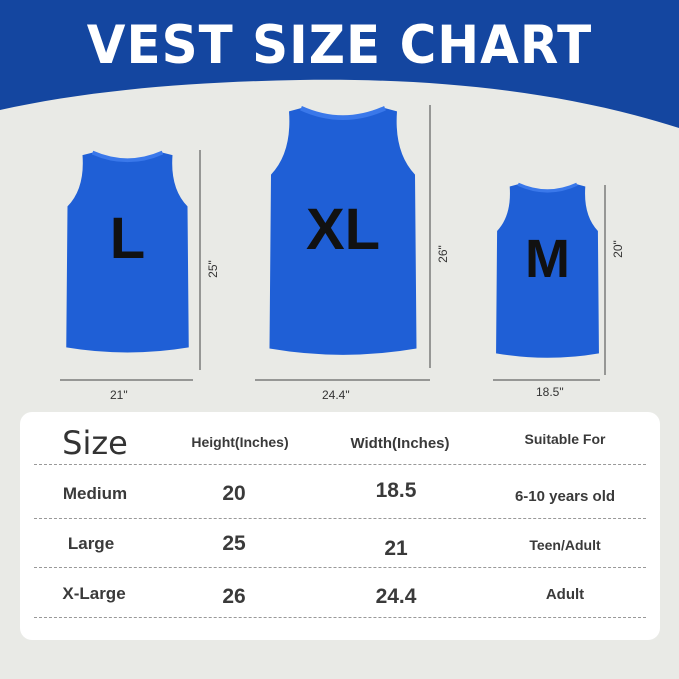 This screenshot has height=679, width=679. What do you see at coordinates (565, 545) in the screenshot?
I see `row-large-suitable: Teen/Adult` at bounding box center [565, 545].